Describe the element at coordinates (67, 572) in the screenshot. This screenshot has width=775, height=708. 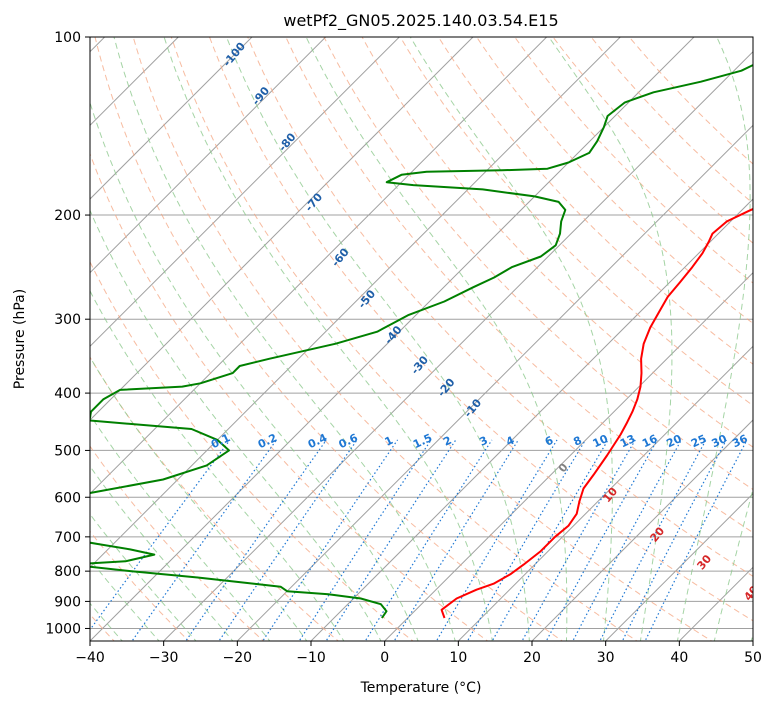
I see `y-tick-label: 800` at that location.